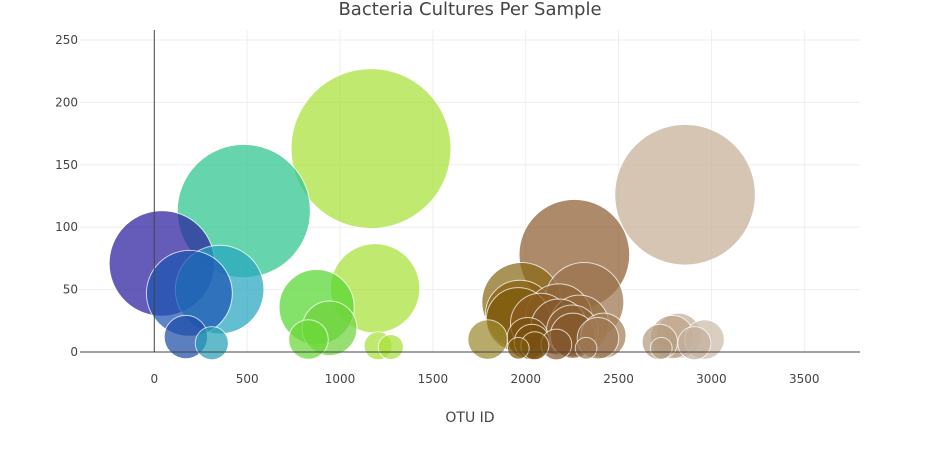  What do you see at coordinates (66, 102) in the screenshot?
I see `y-tick-label: 200` at bounding box center [66, 102].